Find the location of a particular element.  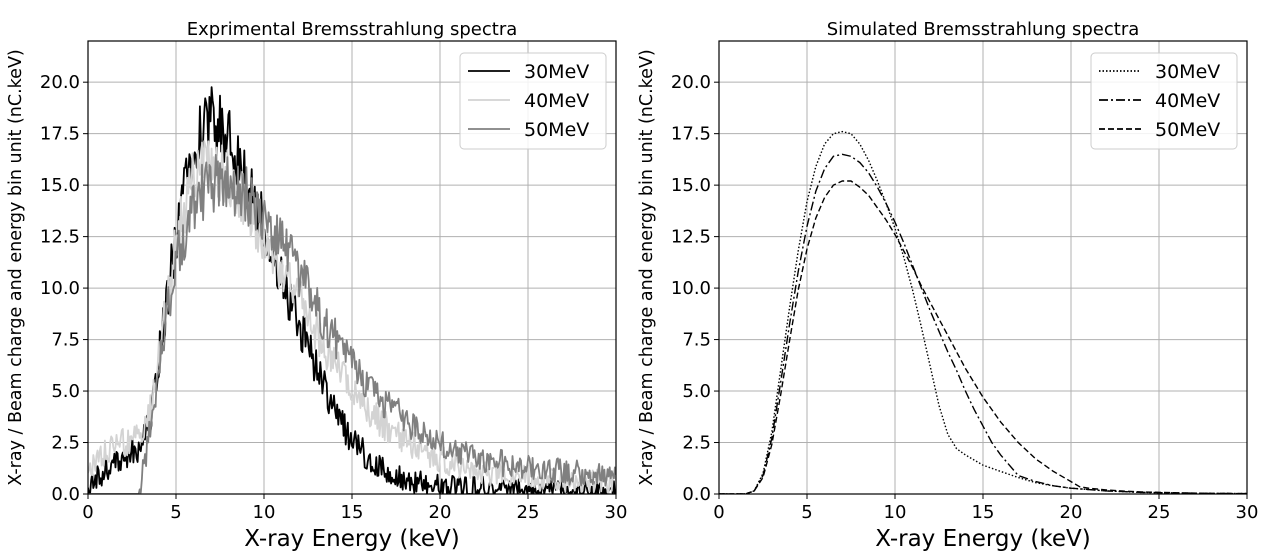

chart-title: Exprimental Bremsstrahlung spectra is located at coordinates (352, 29).